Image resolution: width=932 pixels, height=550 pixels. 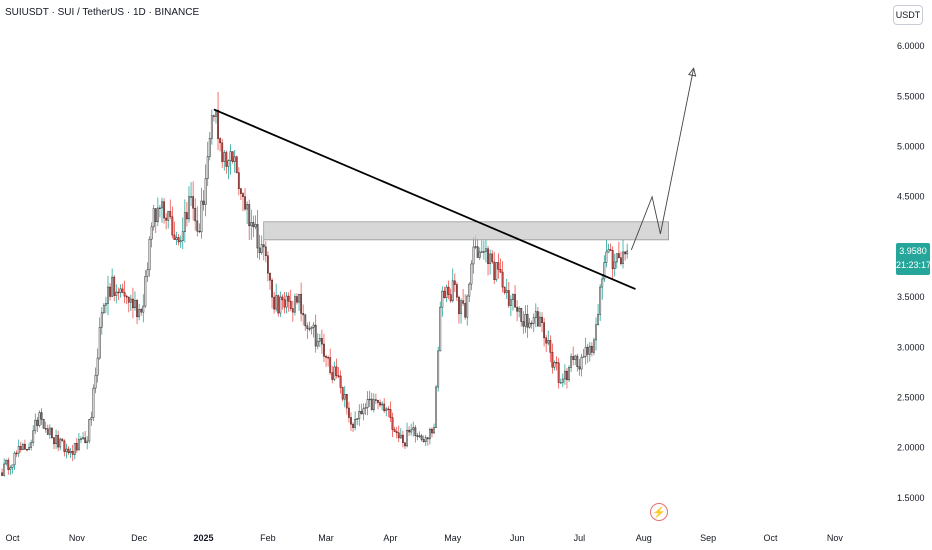 I want to click on resistance-zone, so click(x=466, y=231).